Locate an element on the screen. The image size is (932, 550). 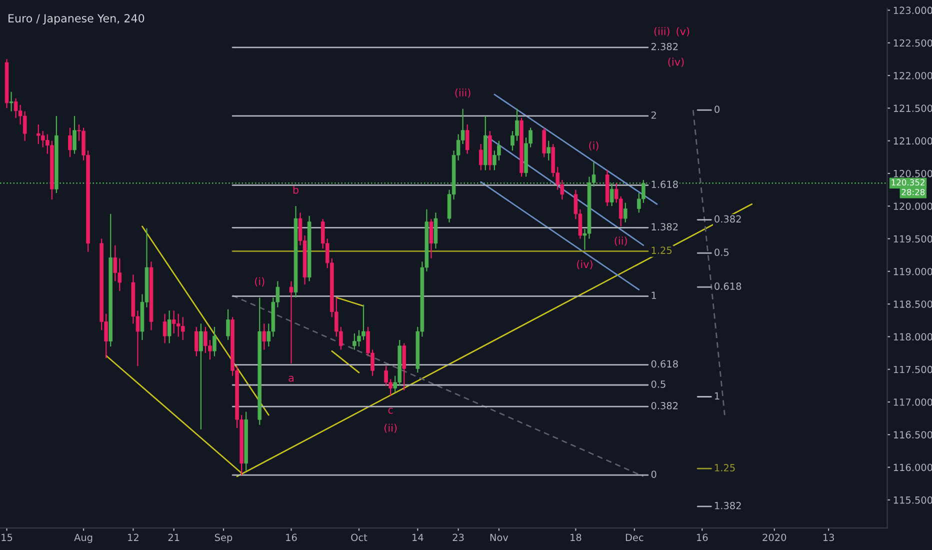
x-tick-label: 13 is located at coordinates (828, 538).